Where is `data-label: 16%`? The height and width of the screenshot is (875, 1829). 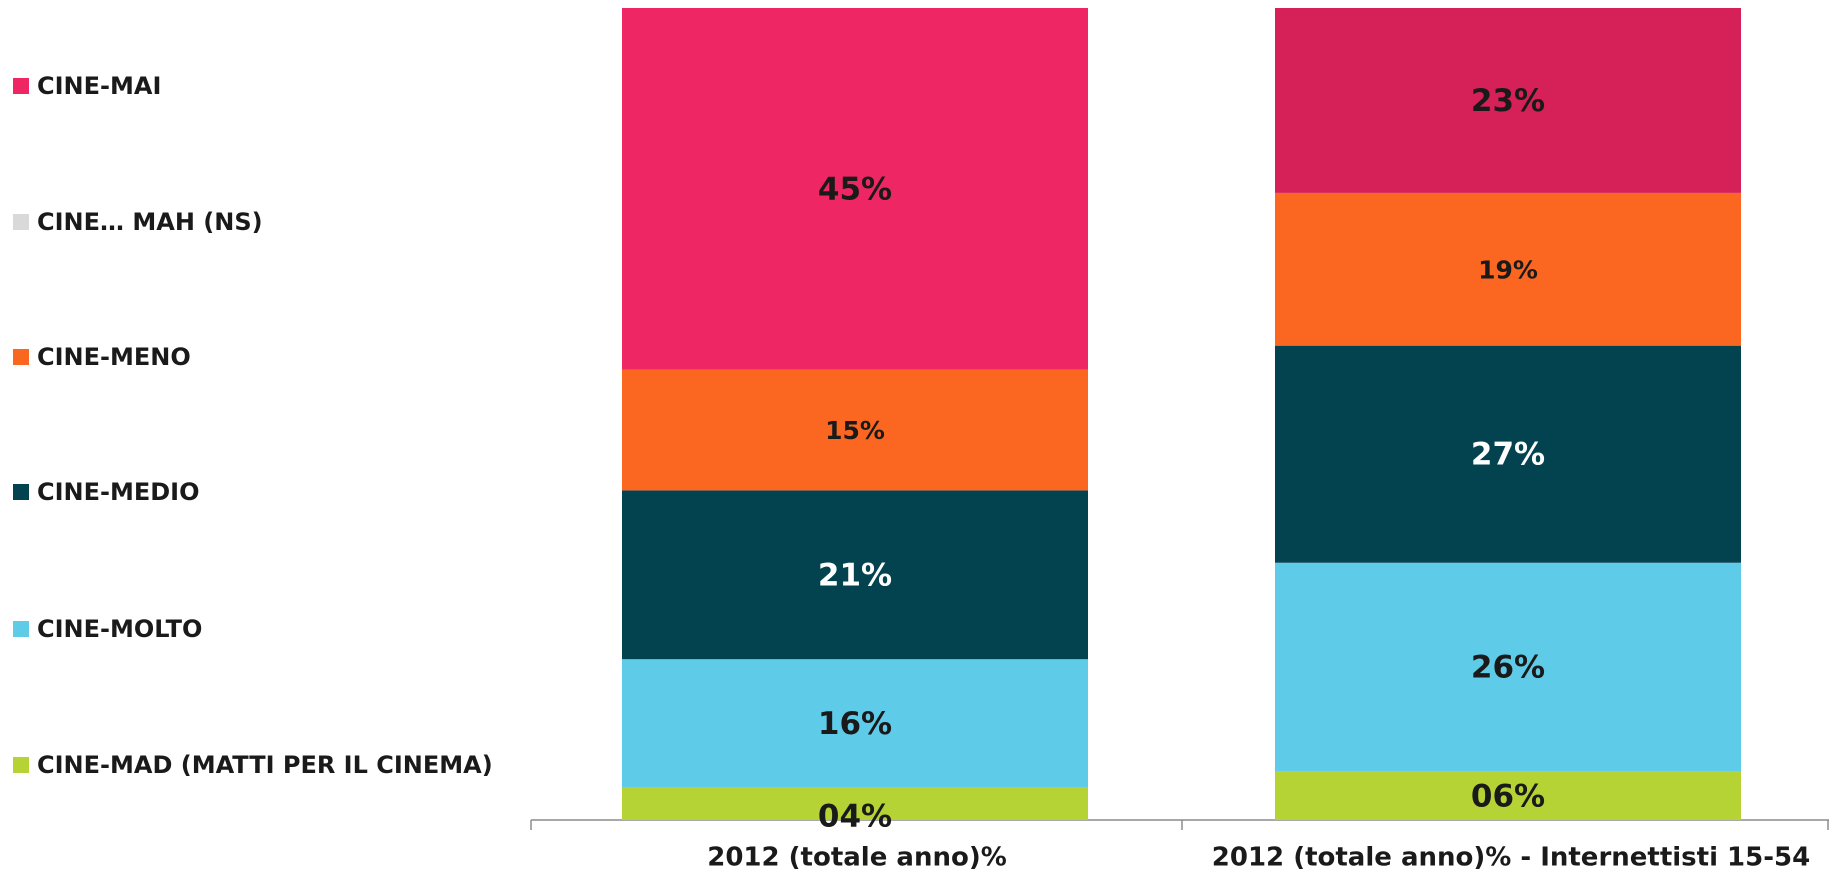
data-label: 16% is located at coordinates (855, 724).